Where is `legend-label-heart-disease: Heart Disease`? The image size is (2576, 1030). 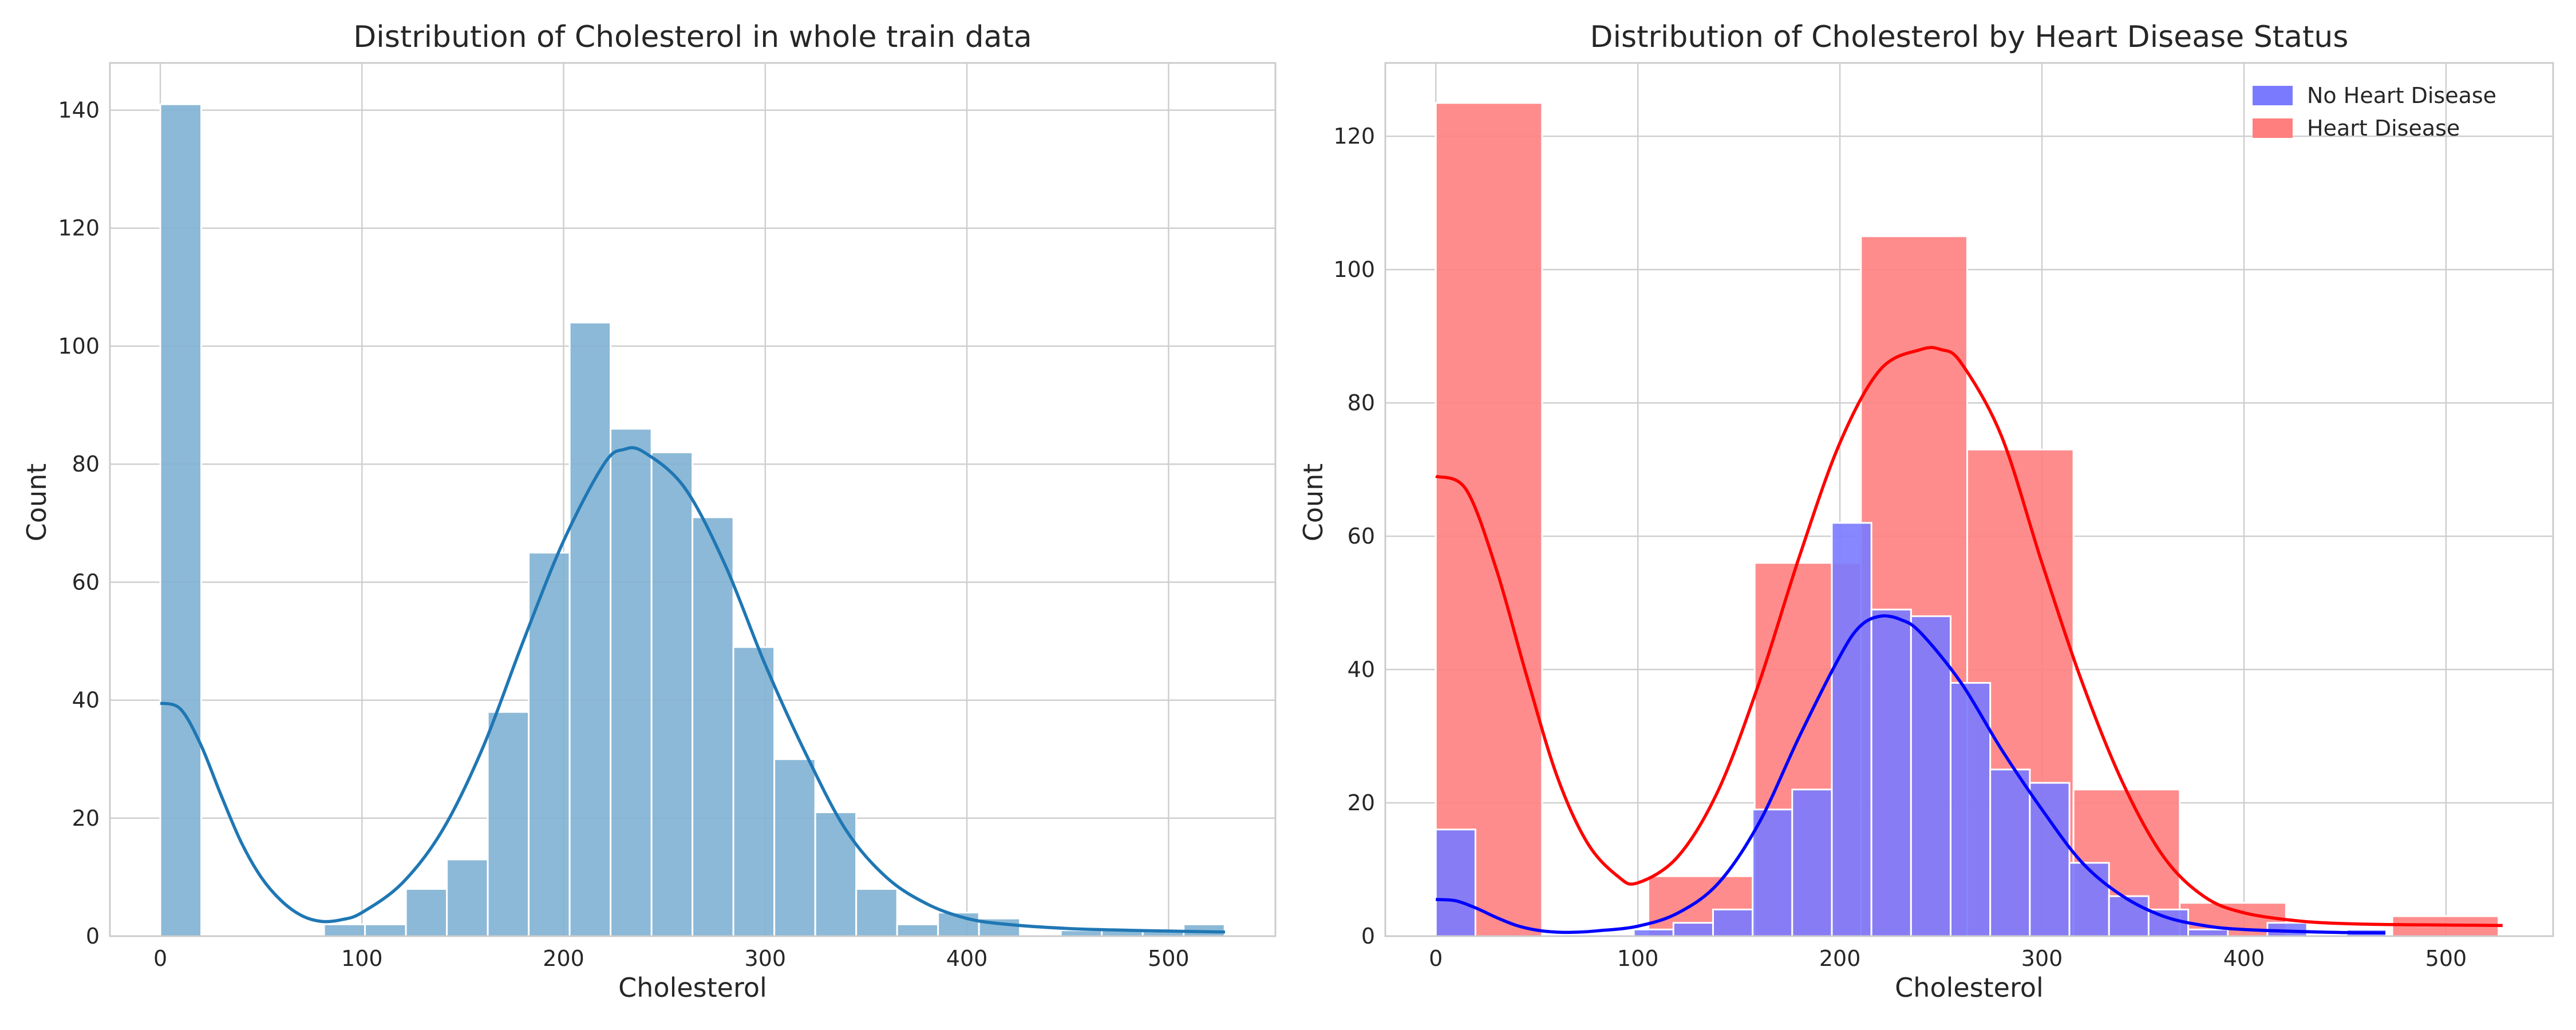 legend-label-heart-disease: Heart Disease is located at coordinates (2383, 128).